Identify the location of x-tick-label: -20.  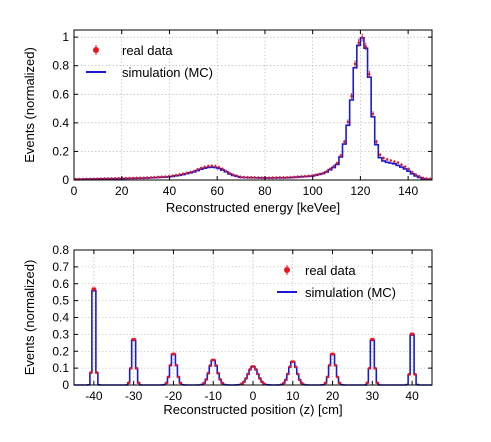
(174, 396).